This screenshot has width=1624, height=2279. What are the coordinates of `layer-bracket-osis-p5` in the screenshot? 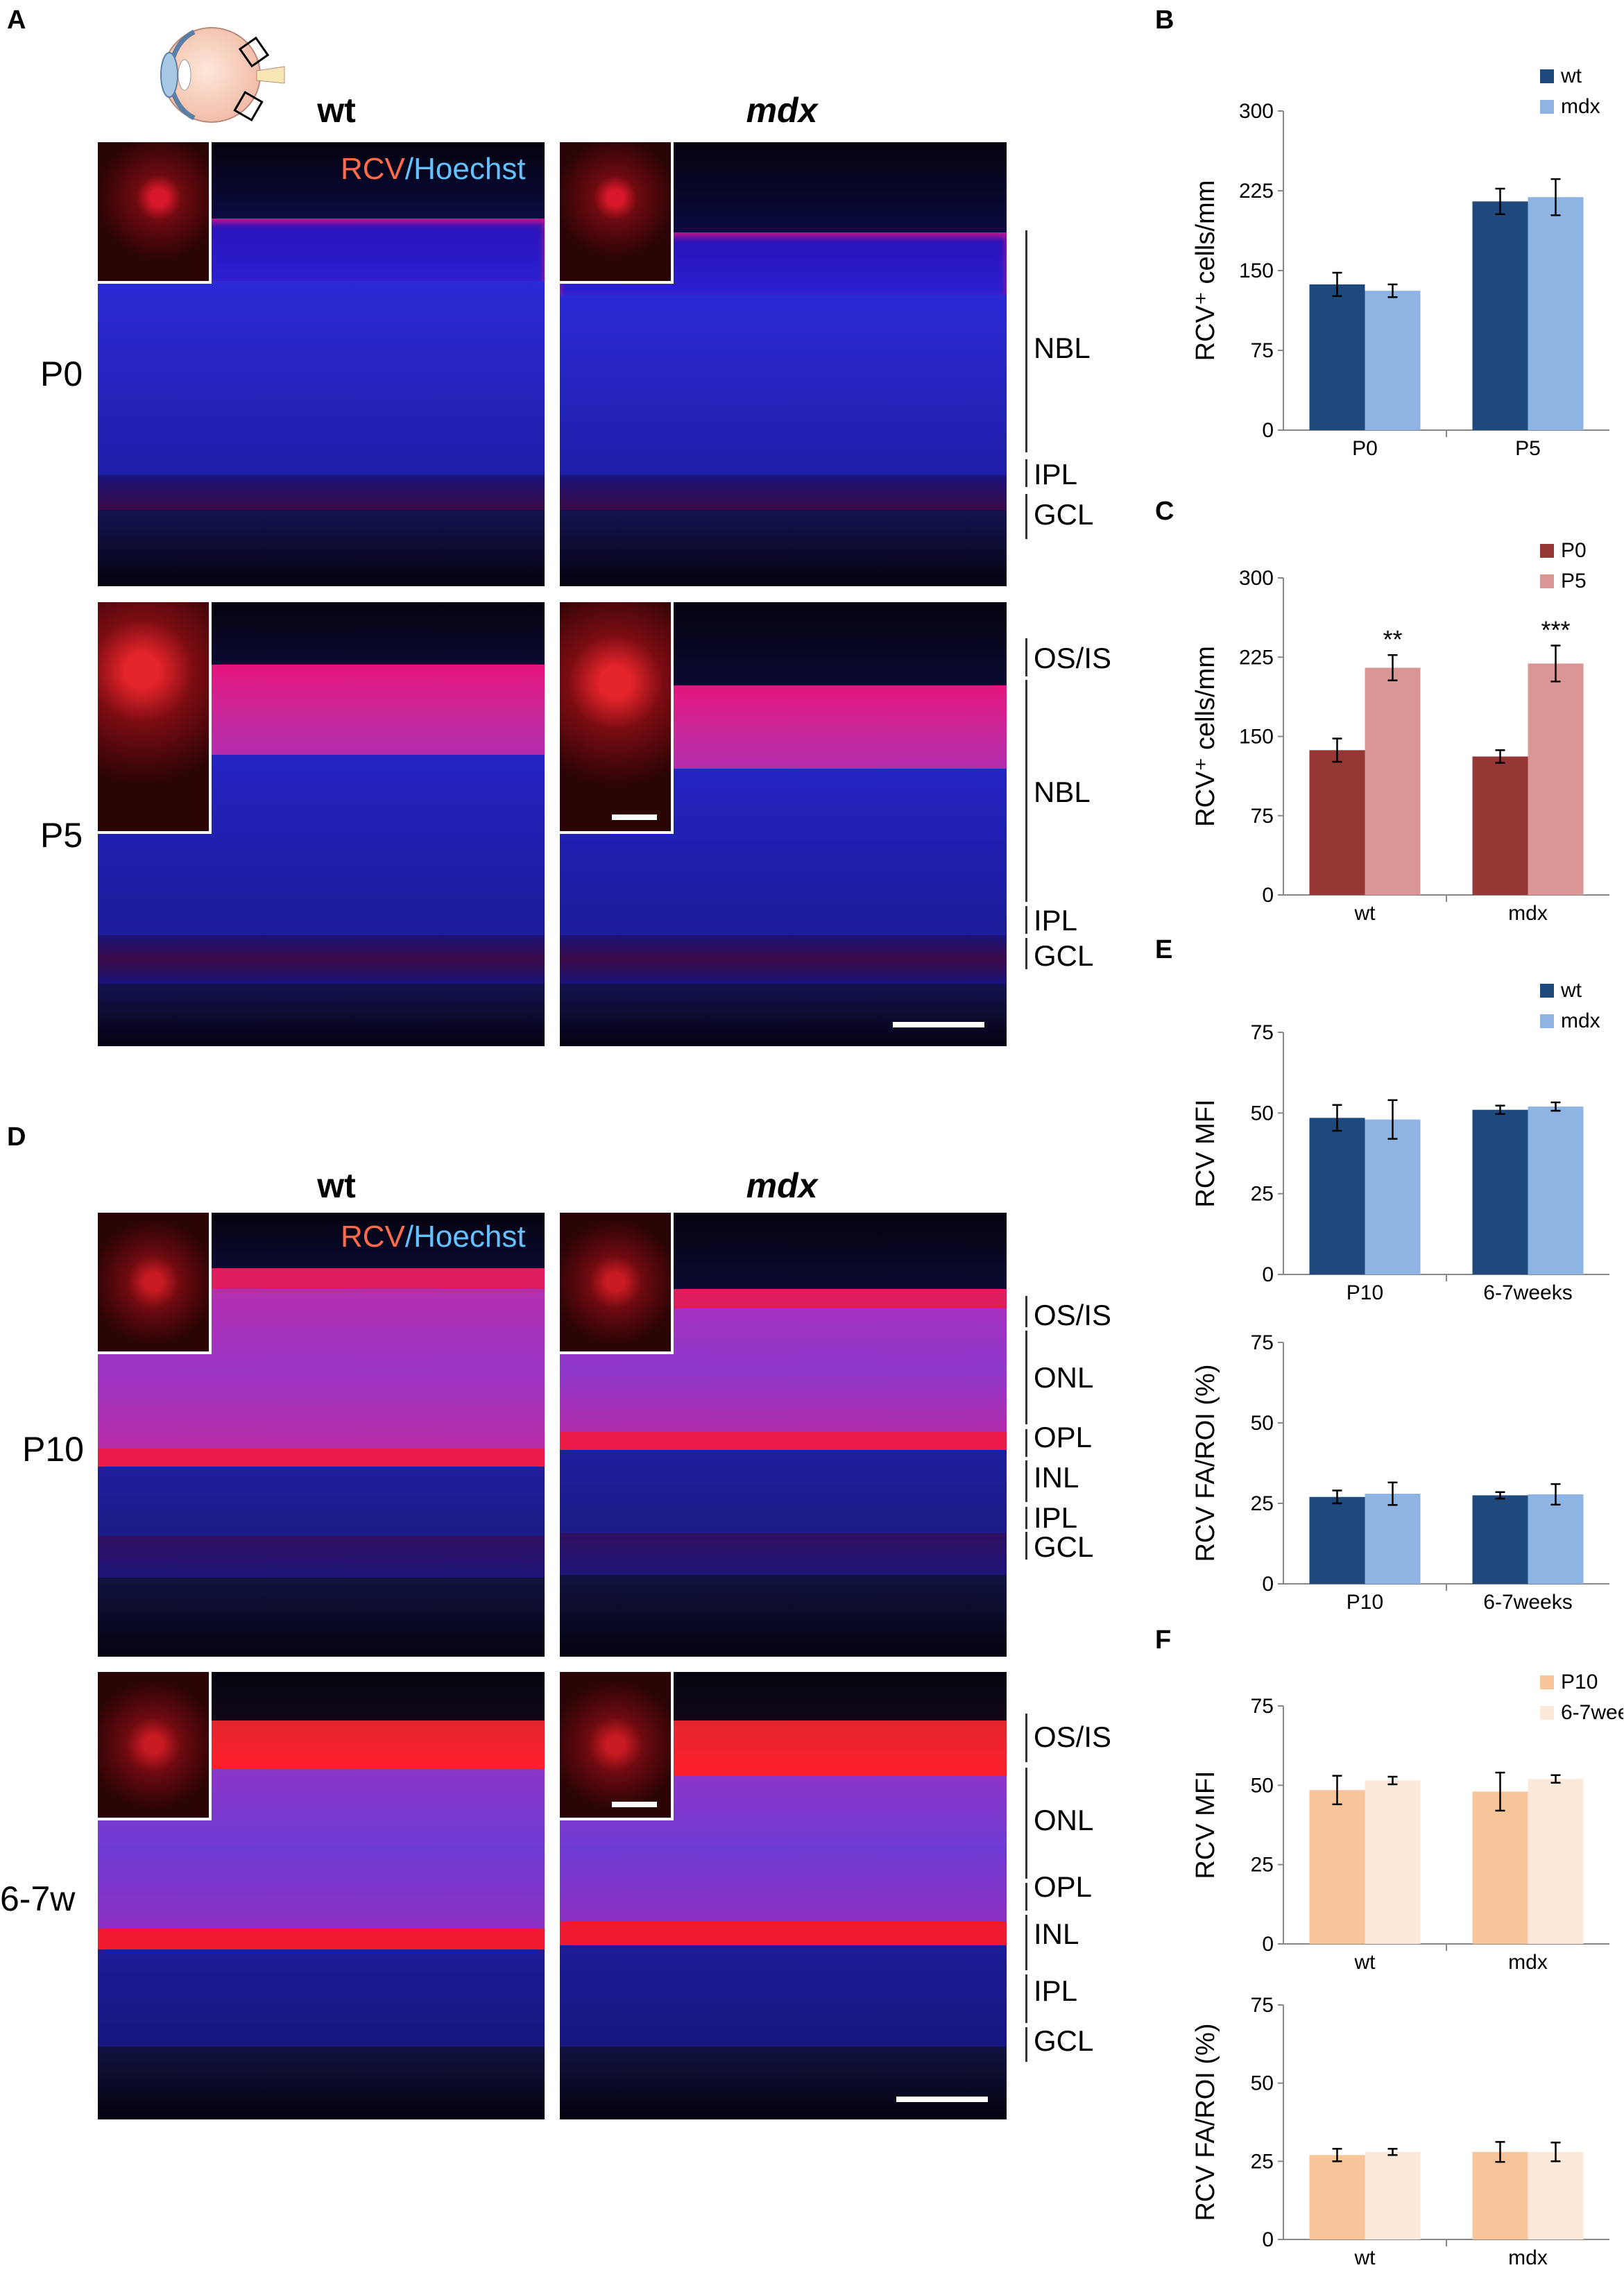 It's located at (1026, 657).